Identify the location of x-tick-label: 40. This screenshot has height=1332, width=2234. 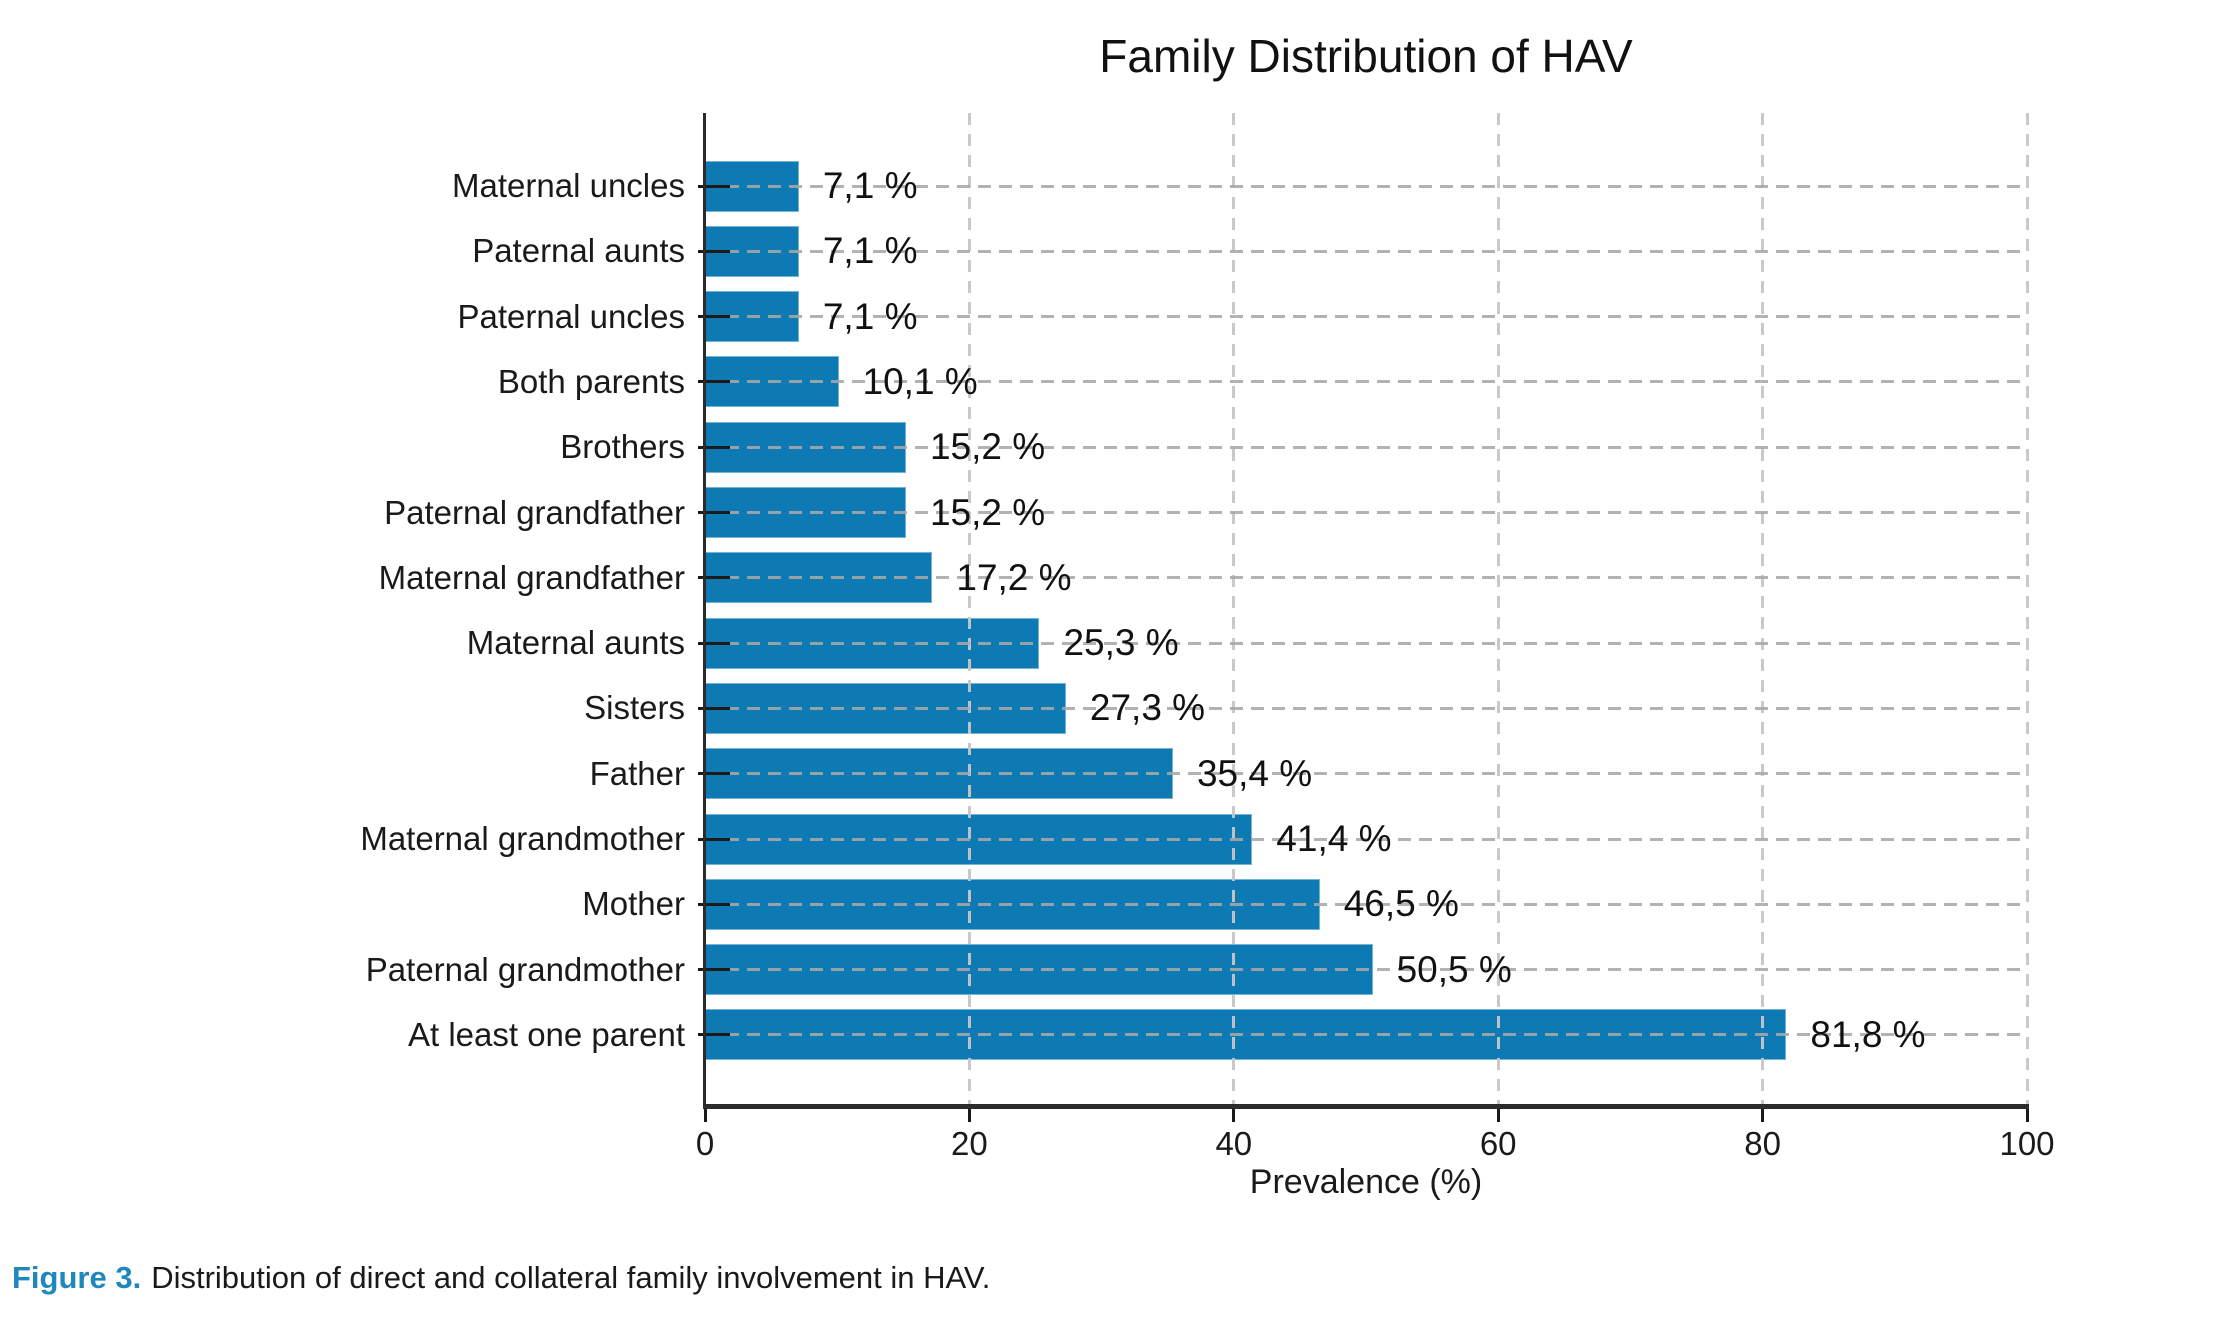
(1234, 1143).